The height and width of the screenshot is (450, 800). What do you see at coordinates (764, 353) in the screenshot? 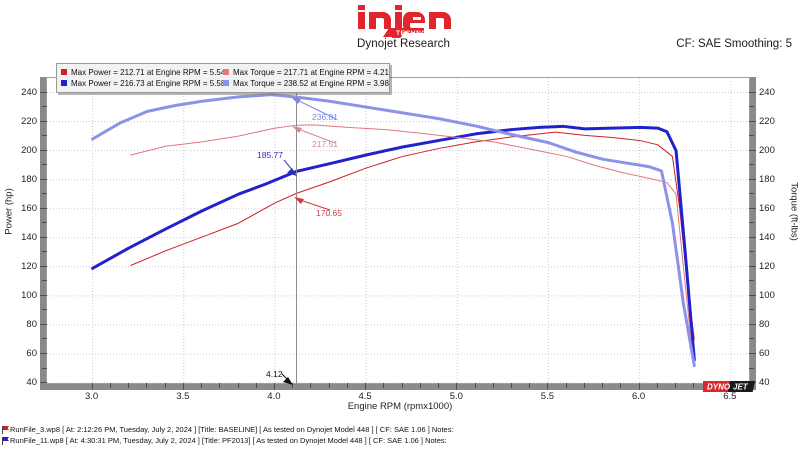
I see `y-tick-label-right: 60` at bounding box center [764, 353].